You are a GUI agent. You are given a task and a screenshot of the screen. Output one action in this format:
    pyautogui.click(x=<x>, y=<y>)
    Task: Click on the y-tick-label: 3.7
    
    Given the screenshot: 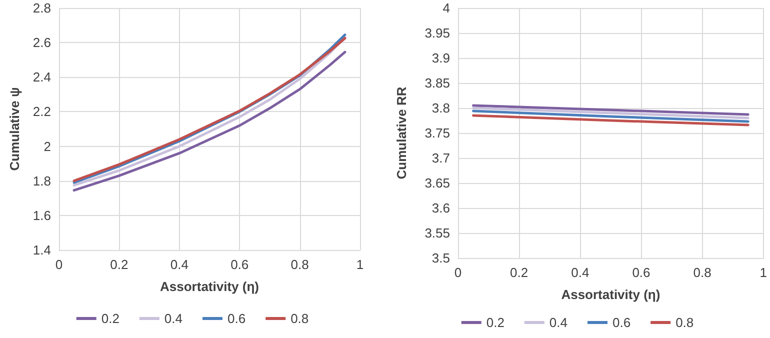 What is the action you would take?
    pyautogui.click(x=441, y=158)
    